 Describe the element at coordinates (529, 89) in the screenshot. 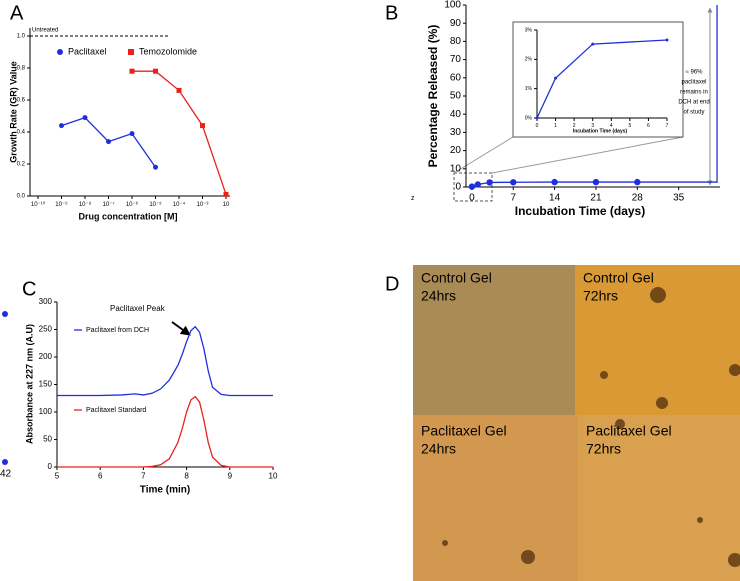

I see `y-tick-label: 1%` at that location.